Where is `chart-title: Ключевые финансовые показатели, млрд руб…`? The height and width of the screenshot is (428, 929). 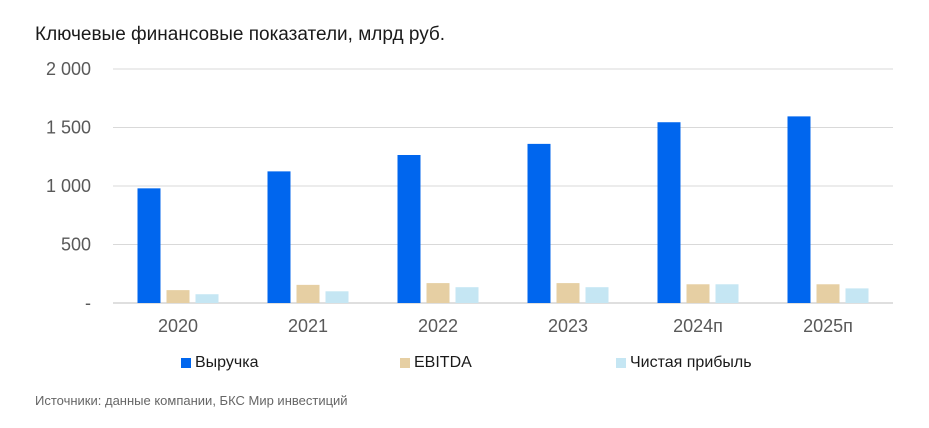 chart-title: Ключевые финансовые показатели, млрд руб… is located at coordinates (240, 34).